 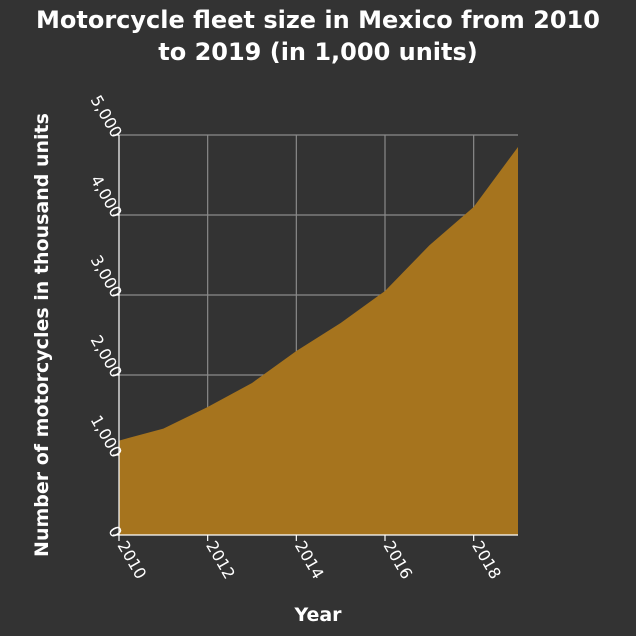 I want to click on y-axis-label: Number of motorcycles in thousand units, so click(x=42, y=335).